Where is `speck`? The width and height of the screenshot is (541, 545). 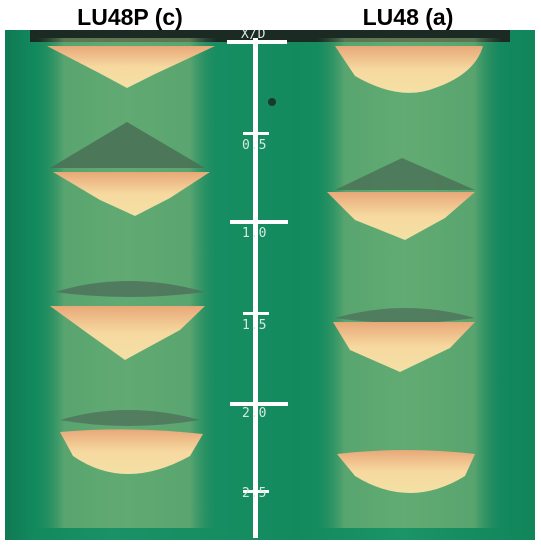 speck is located at coordinates (272, 102).